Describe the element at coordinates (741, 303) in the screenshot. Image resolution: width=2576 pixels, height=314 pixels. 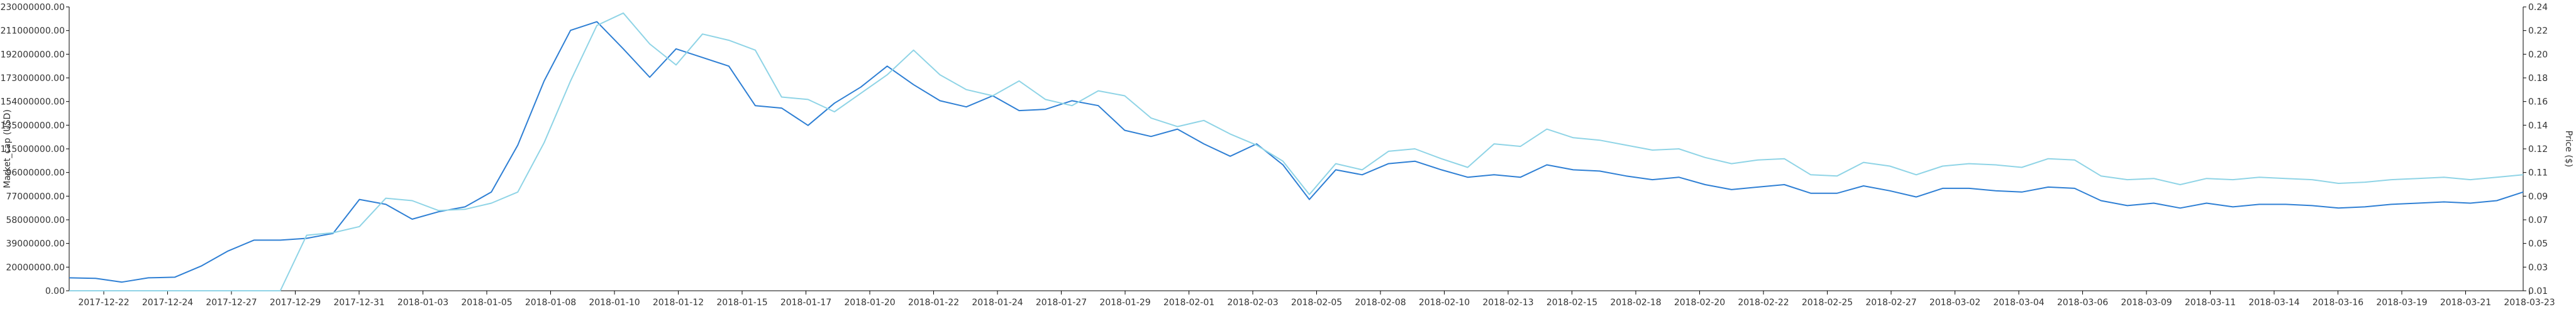
I see `x-tick-label: 2018-01-15` at that location.